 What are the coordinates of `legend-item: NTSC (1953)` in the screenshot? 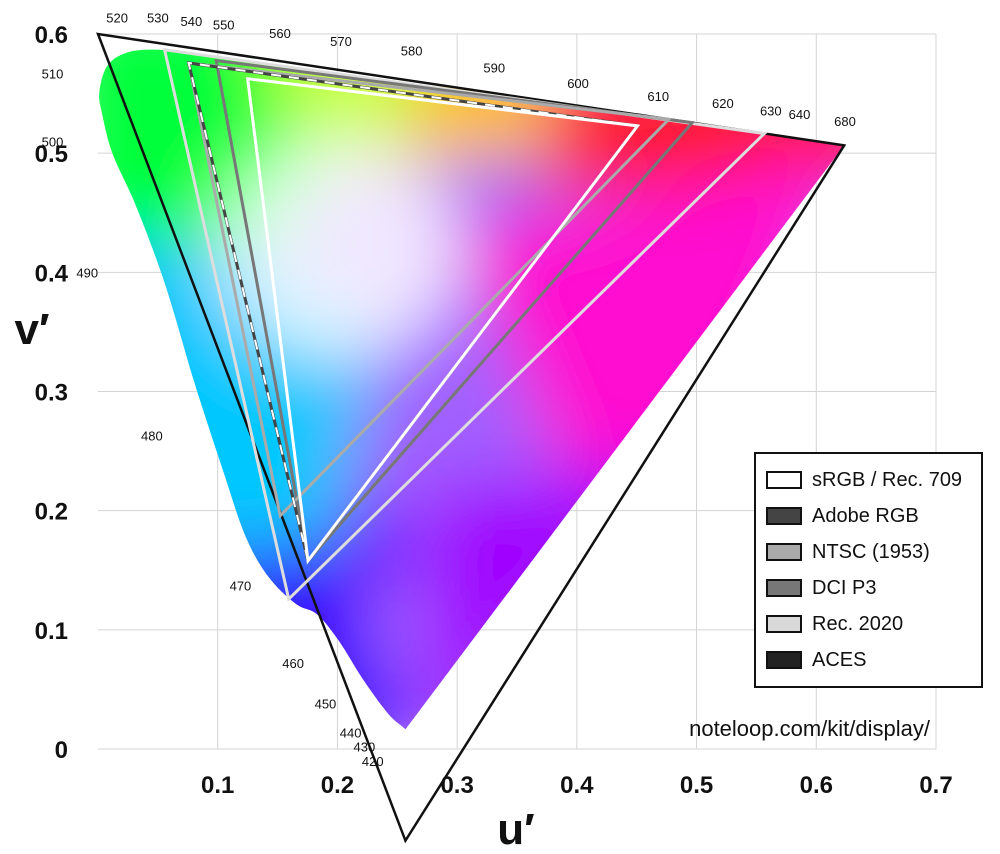 It's located at (848, 552).